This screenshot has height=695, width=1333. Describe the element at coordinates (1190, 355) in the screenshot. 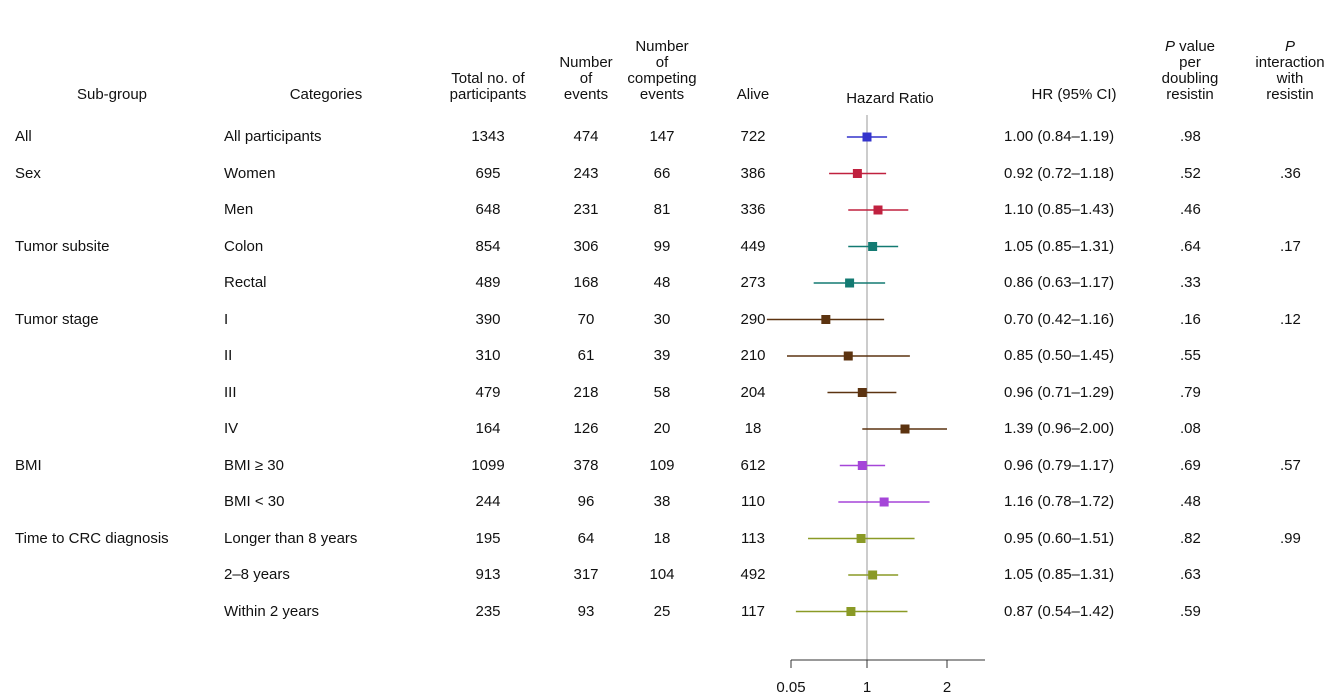

I see `cell-p-doubling: .55` at that location.